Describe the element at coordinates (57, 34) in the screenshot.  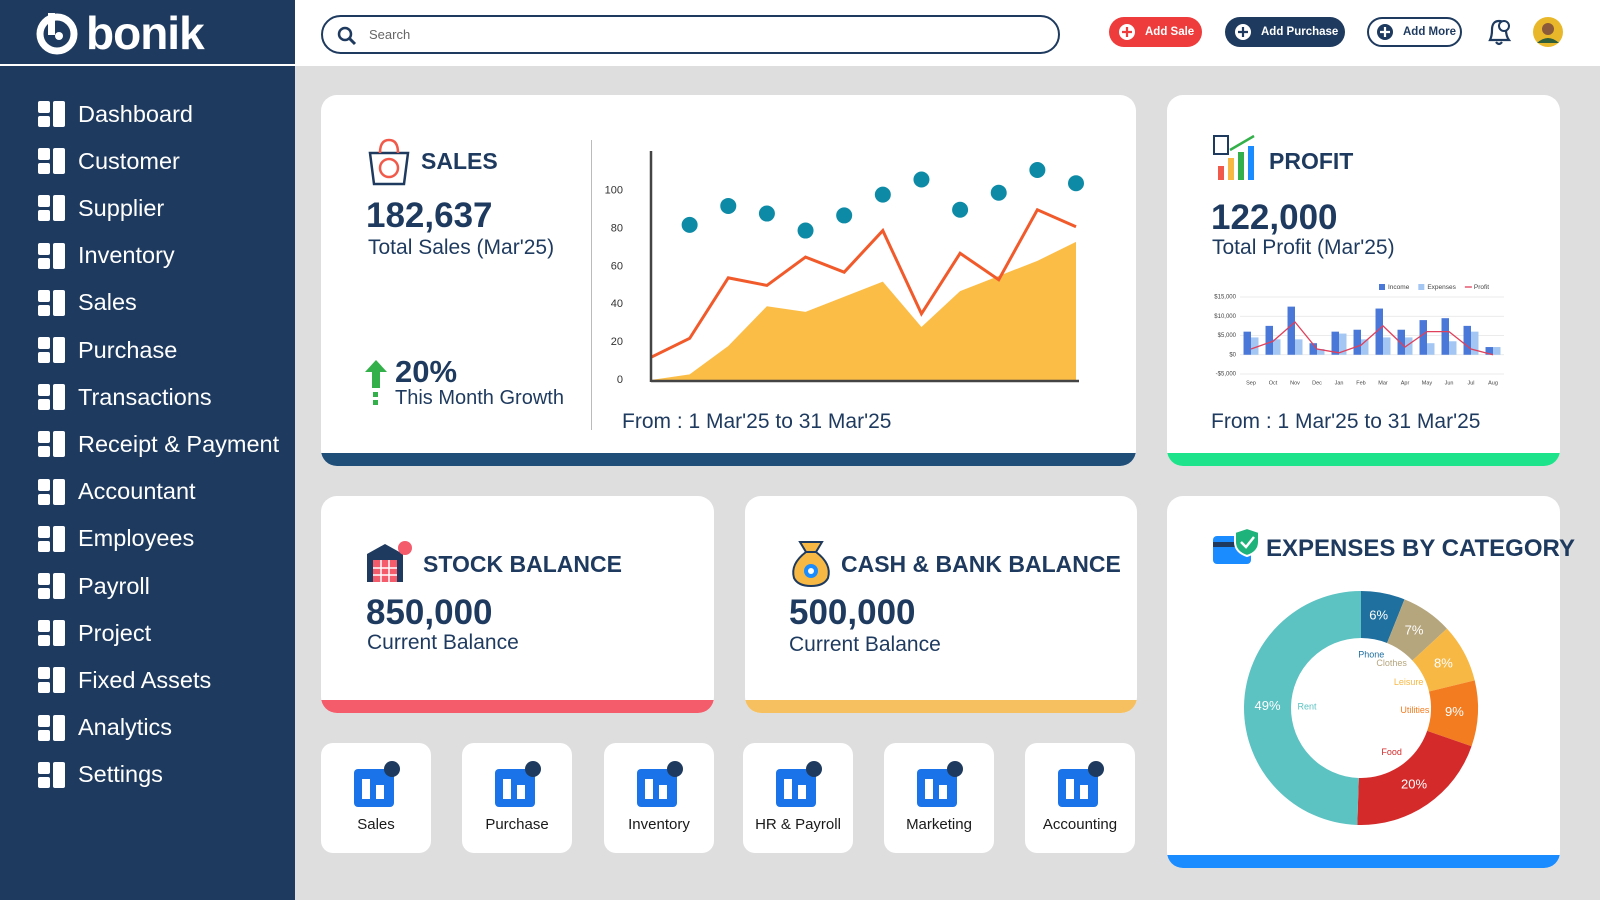
I see `logo-mark` at that location.